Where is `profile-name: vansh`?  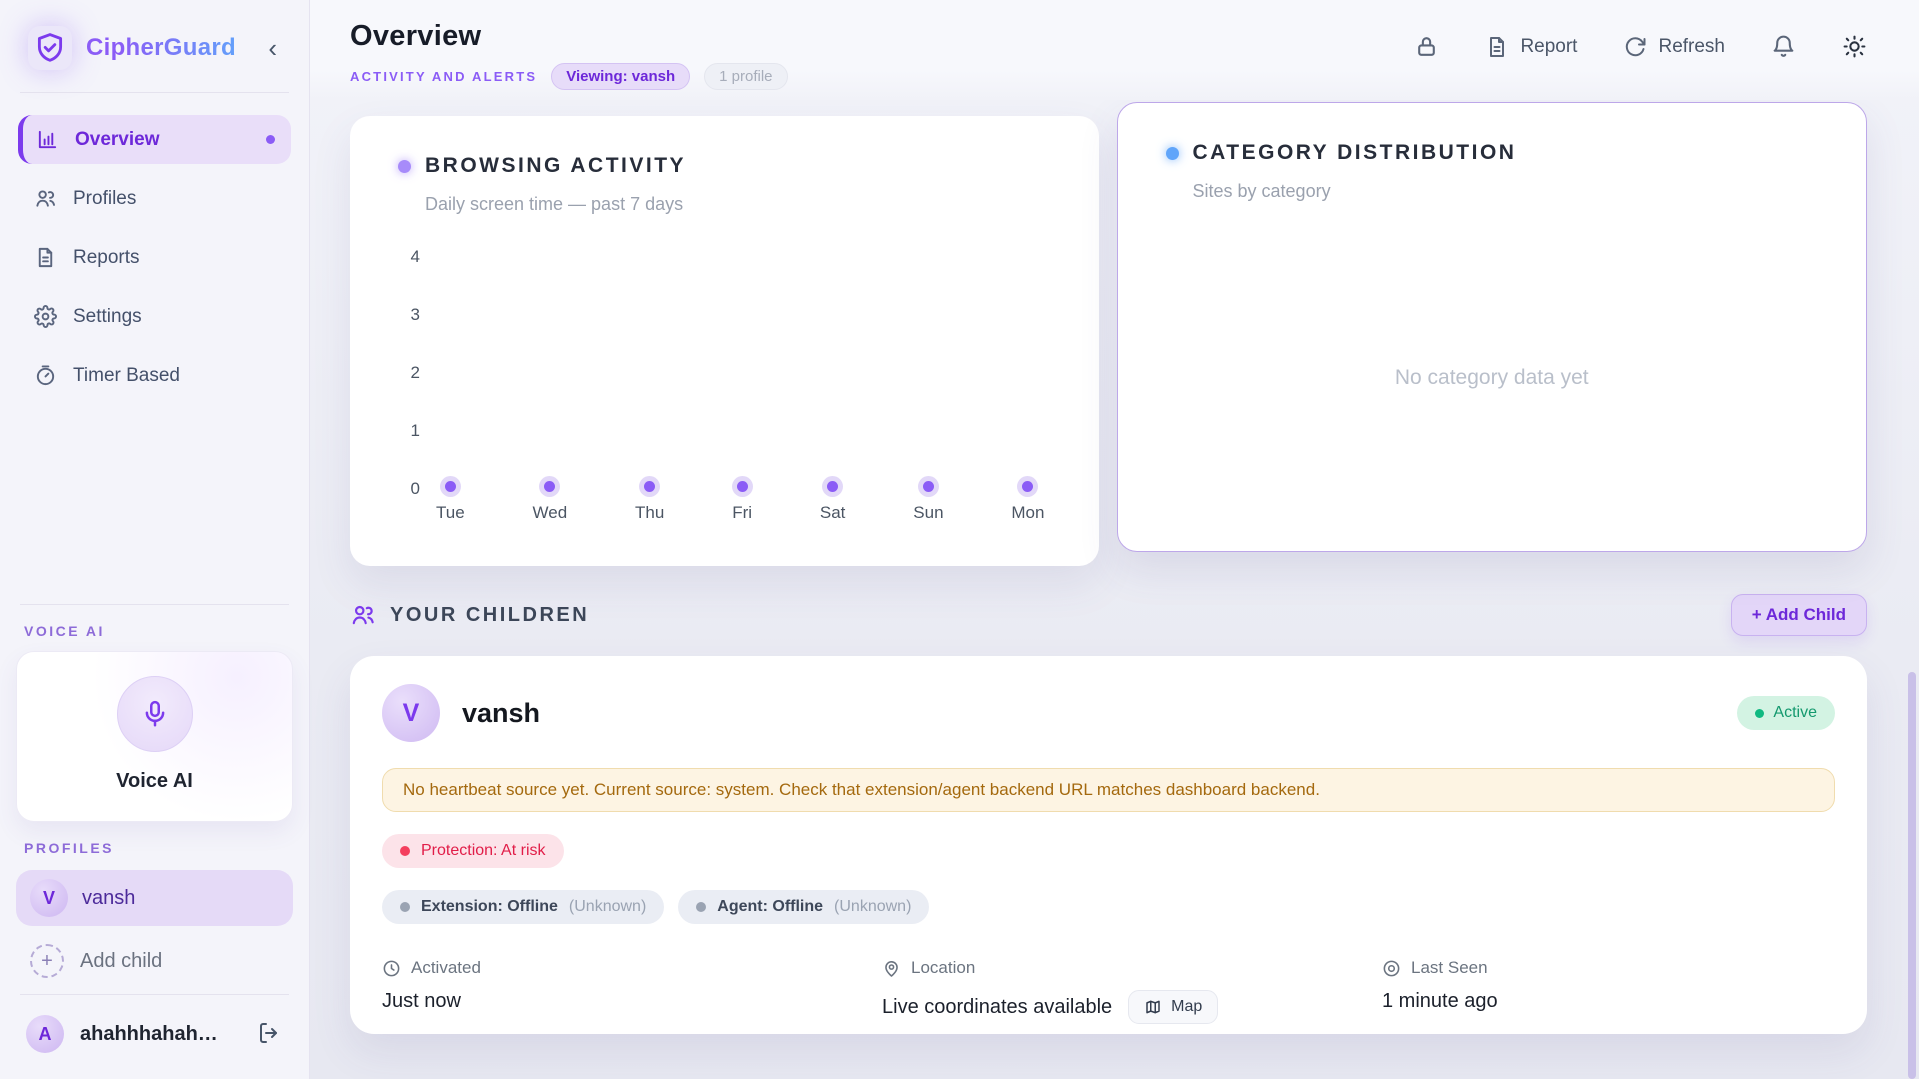
profile-name: vansh is located at coordinates (109, 897).